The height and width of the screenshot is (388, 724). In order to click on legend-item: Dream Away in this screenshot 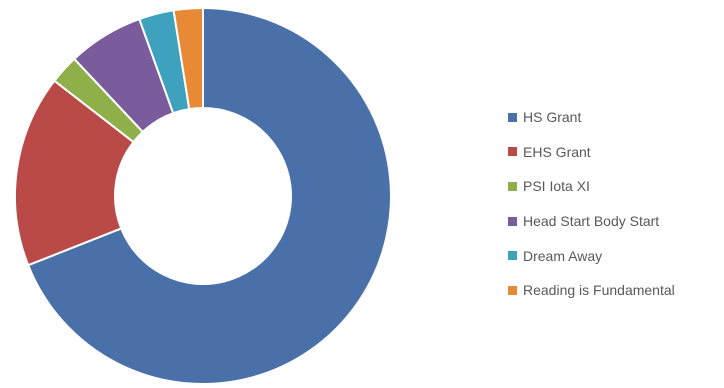, I will do `click(613, 255)`.